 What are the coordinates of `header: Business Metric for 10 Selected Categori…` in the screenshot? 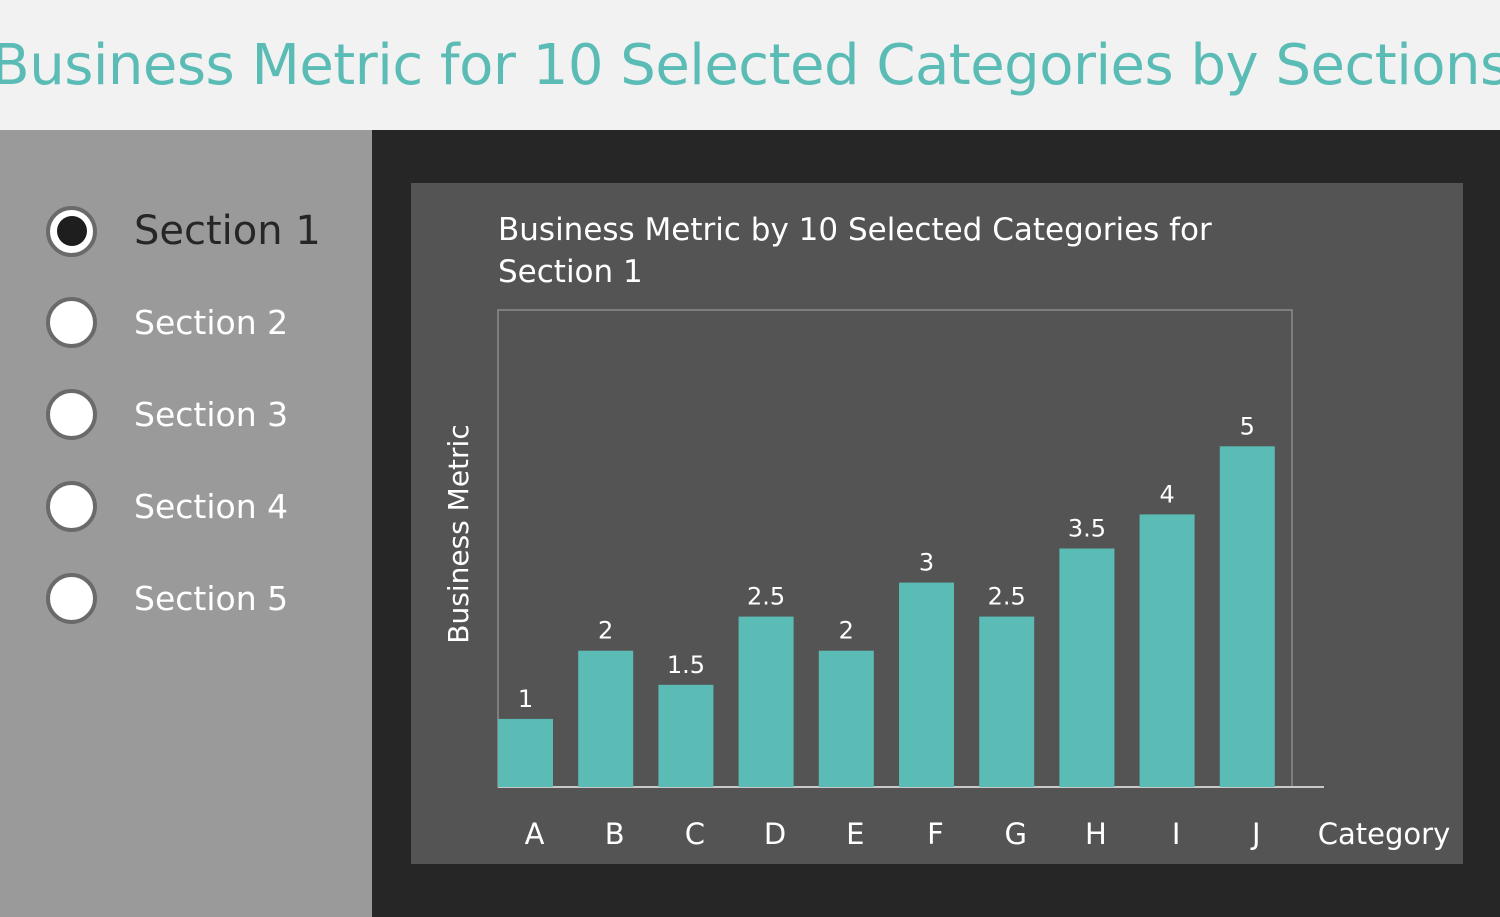 It's located at (750, 65).